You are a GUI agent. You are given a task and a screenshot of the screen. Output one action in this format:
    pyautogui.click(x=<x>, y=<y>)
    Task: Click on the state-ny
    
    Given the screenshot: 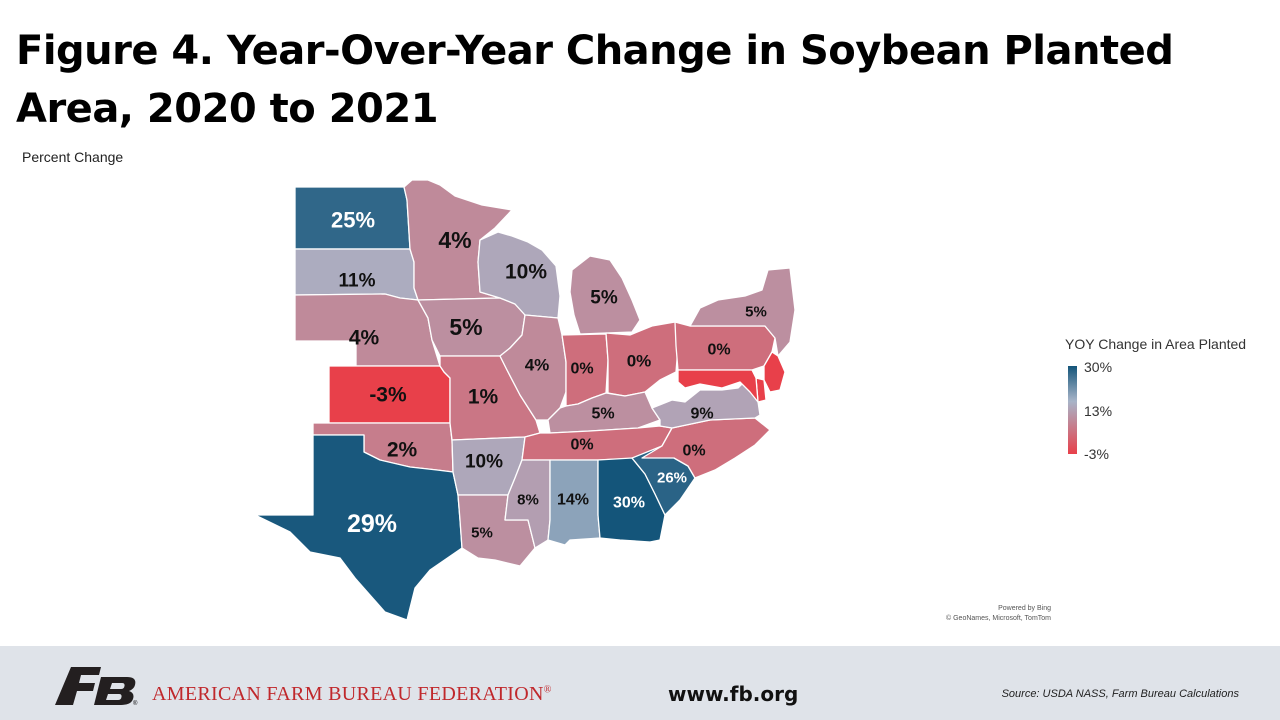 What is the action you would take?
    pyautogui.click(x=742, y=312)
    